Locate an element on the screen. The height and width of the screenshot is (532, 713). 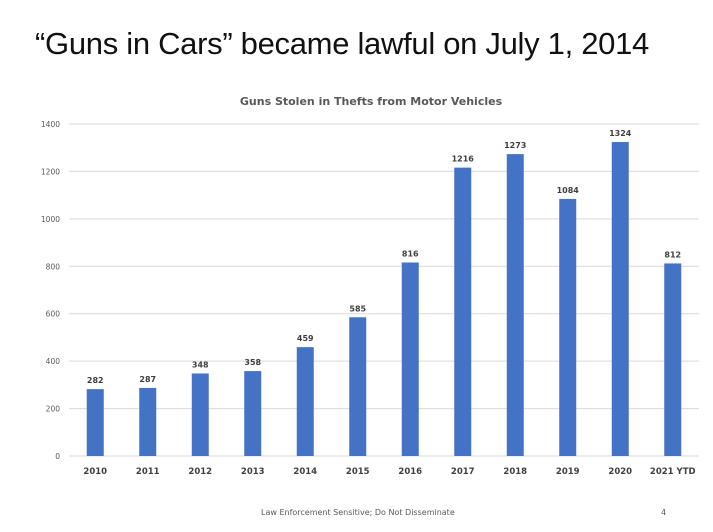
x-tick-label: 2016 is located at coordinates (410, 472).